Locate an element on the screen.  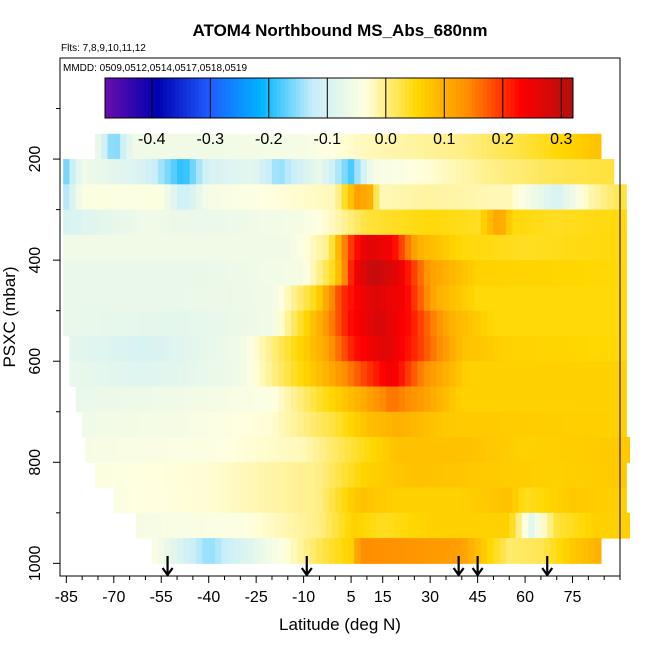
y-tick-label: 800 is located at coordinates (35, 462).